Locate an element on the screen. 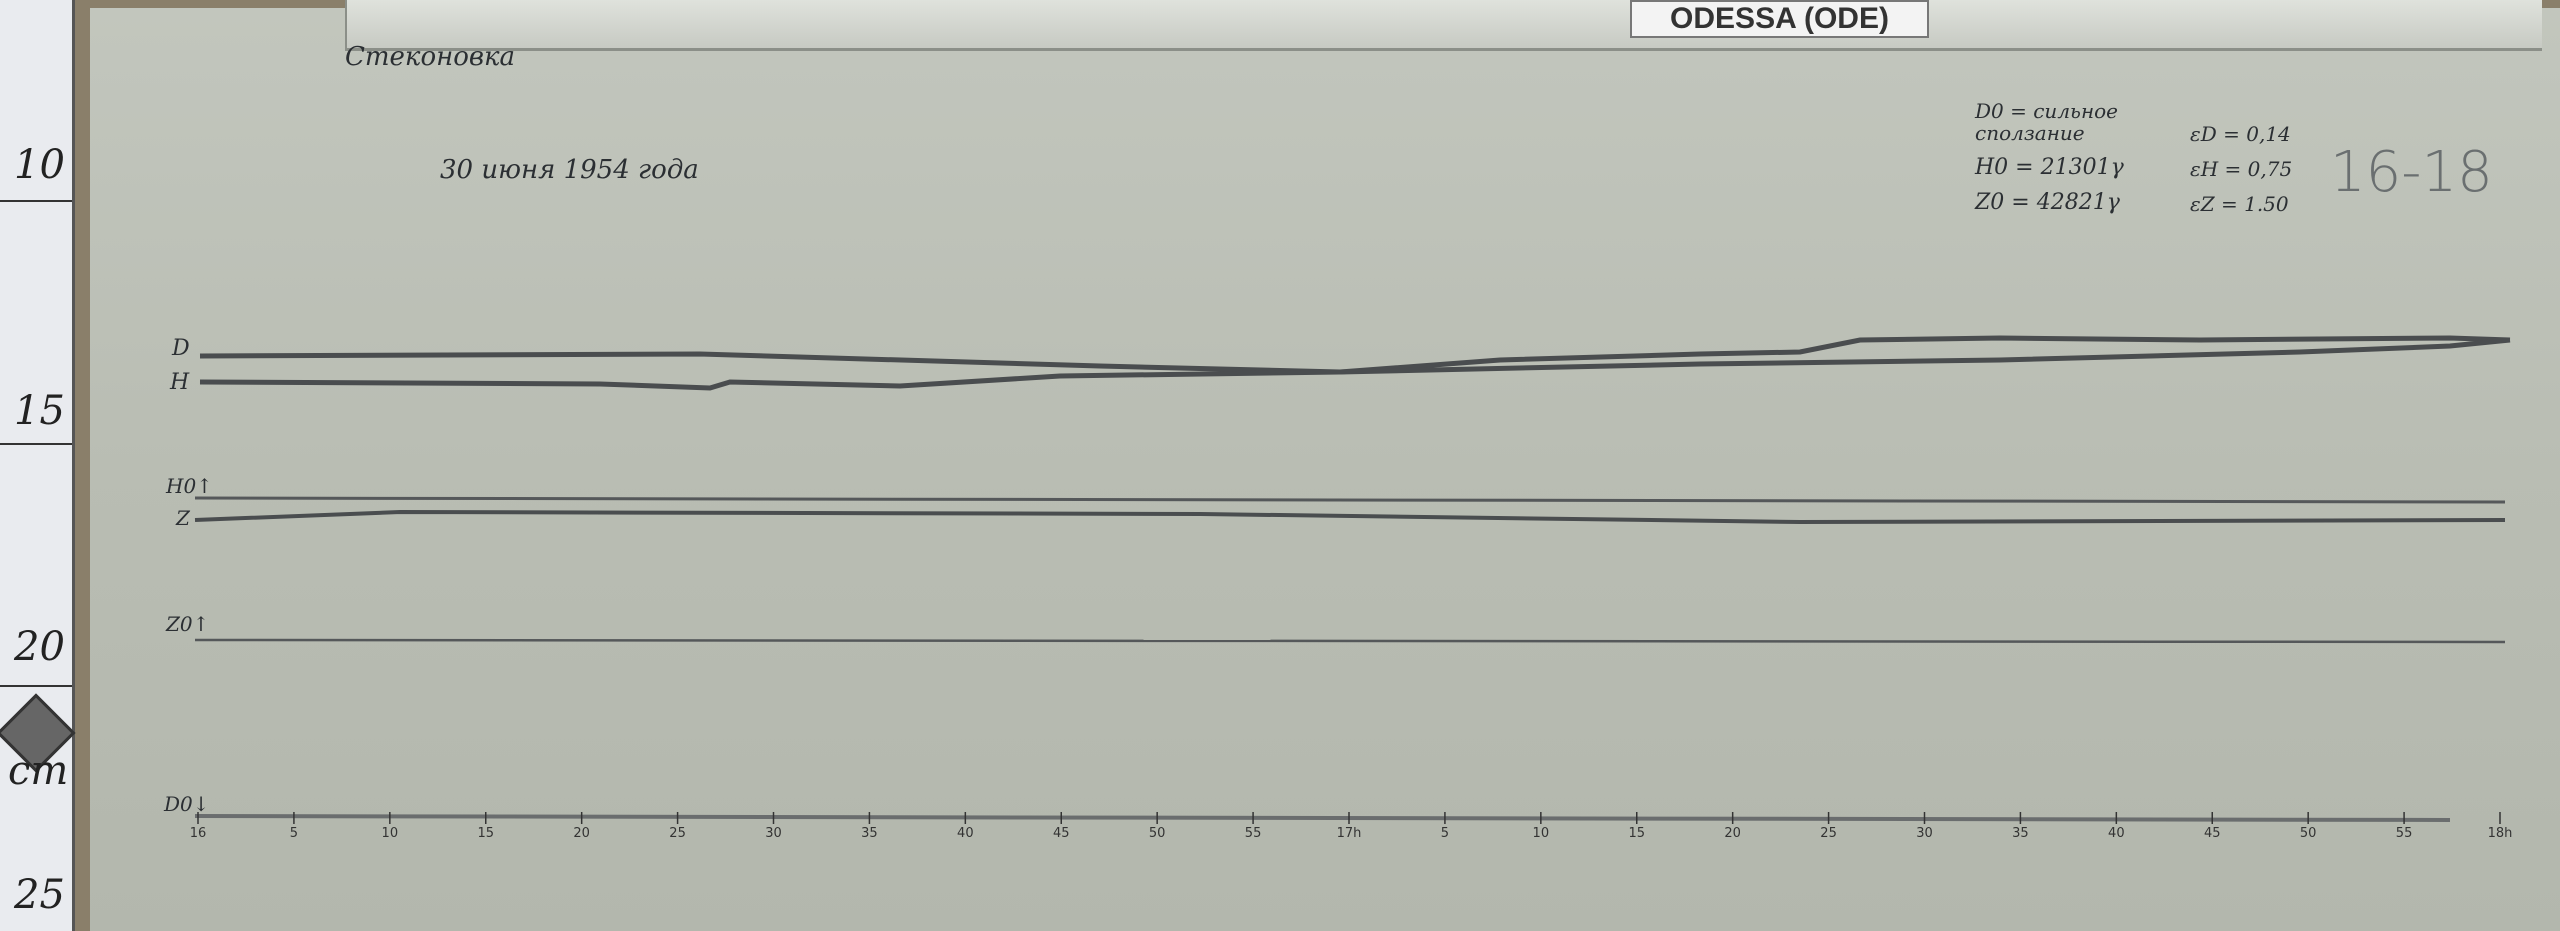 This screenshot has height=931, width=2560. baseline-h0 is located at coordinates (1350, 500).